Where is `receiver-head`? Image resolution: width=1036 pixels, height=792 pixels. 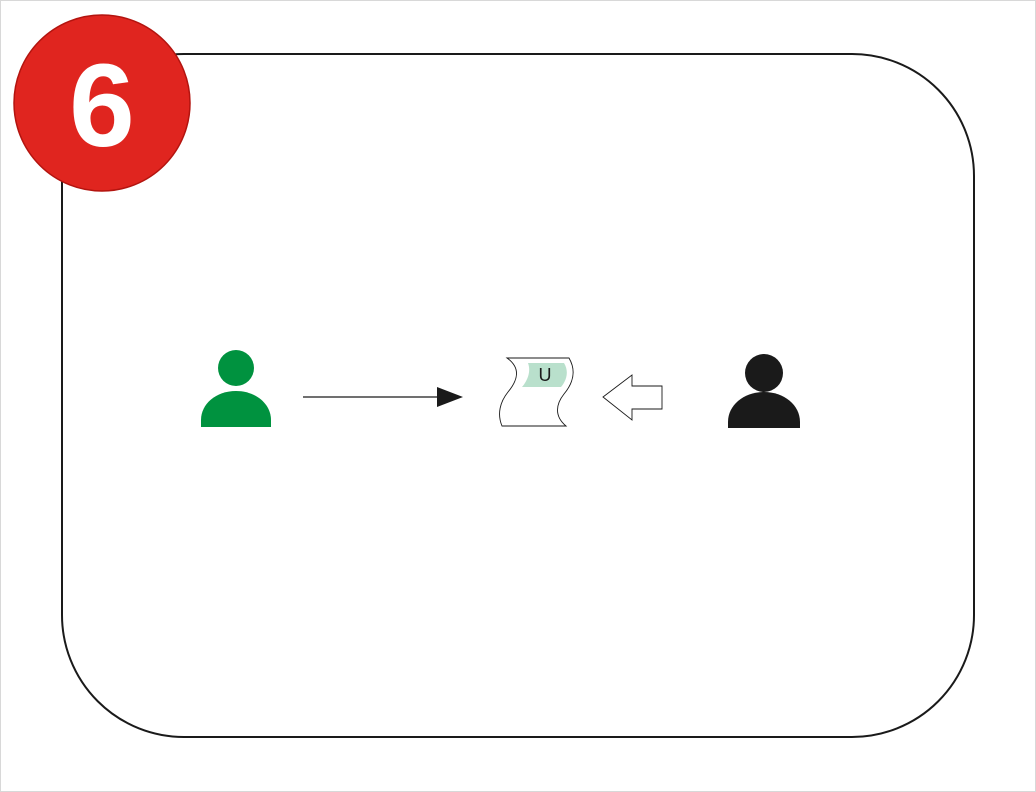
receiver-head is located at coordinates (764, 373).